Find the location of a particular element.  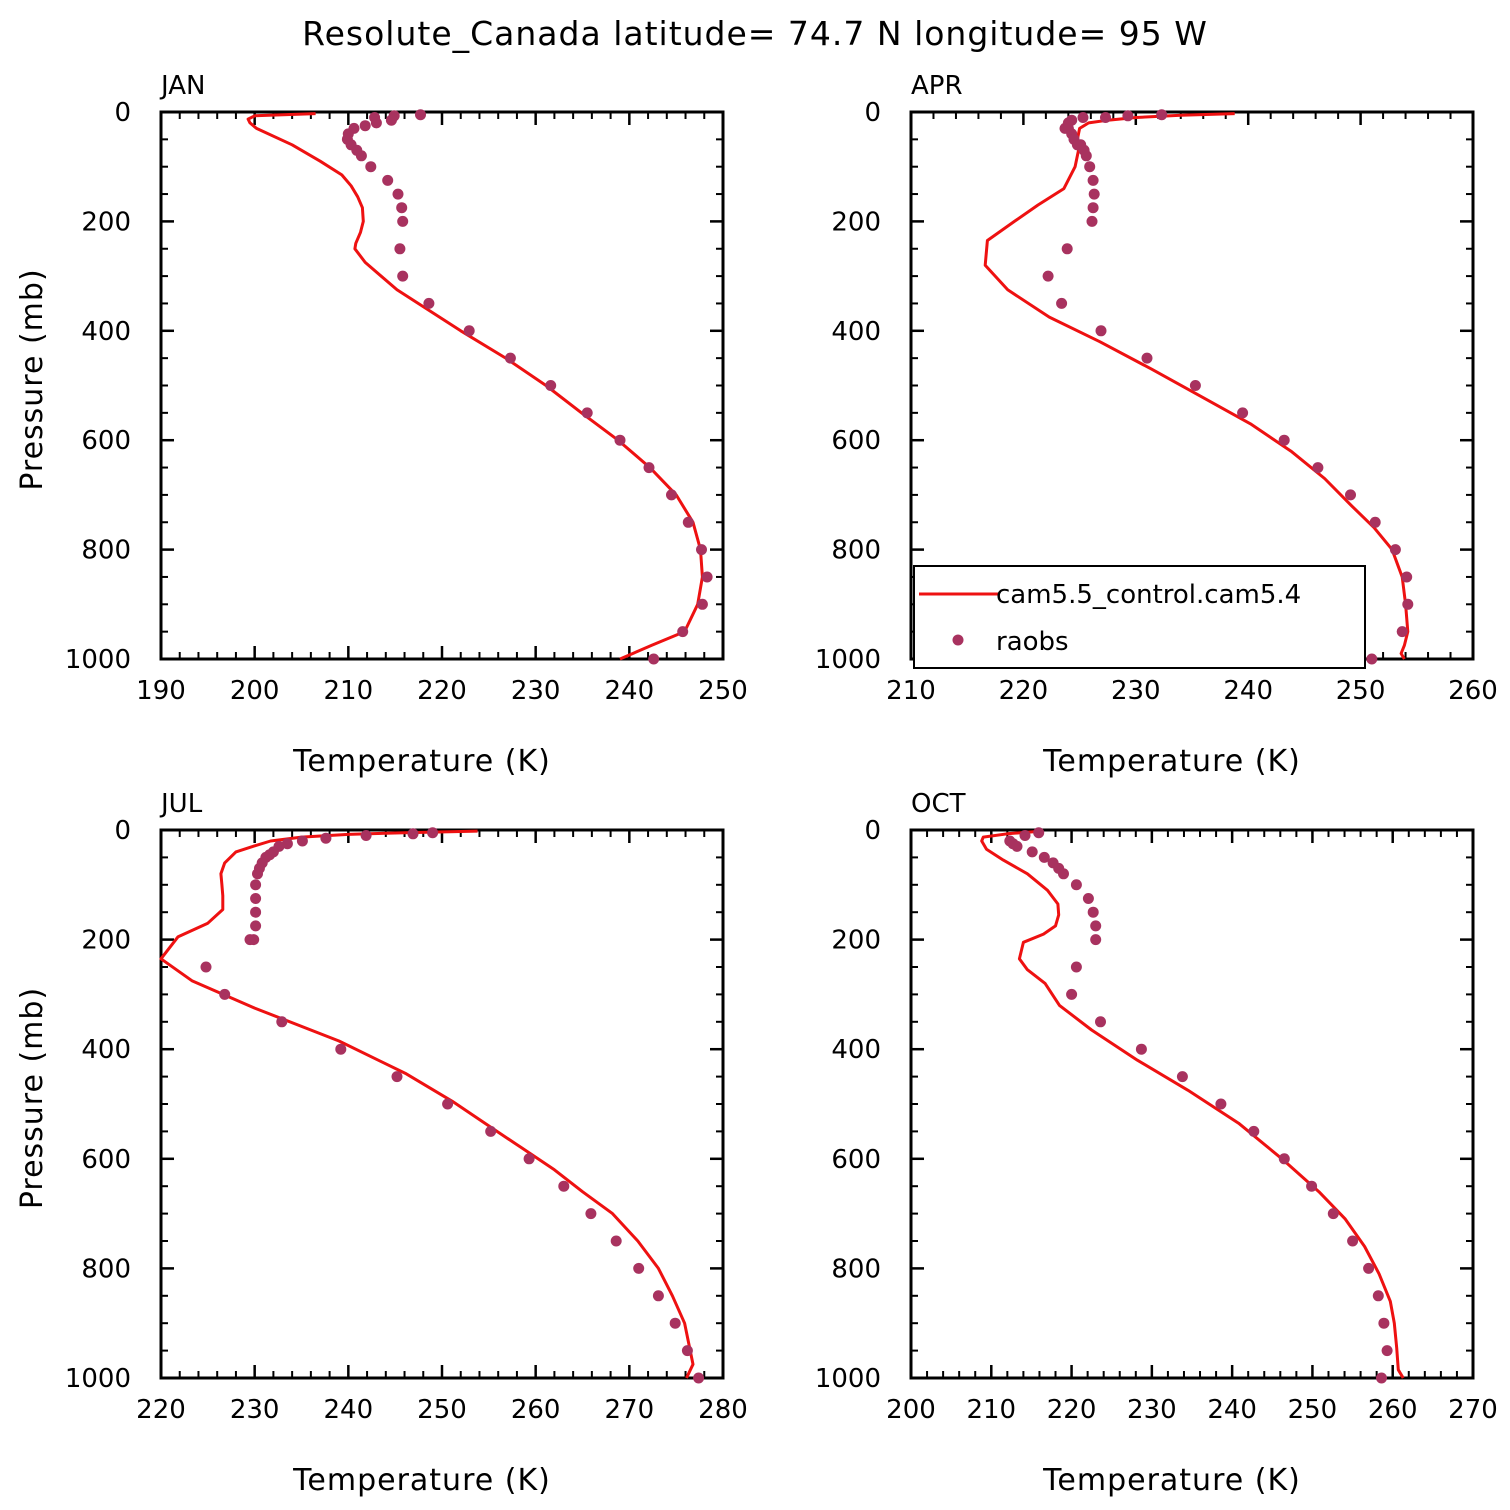

plot-frame is located at coordinates (442, 385).